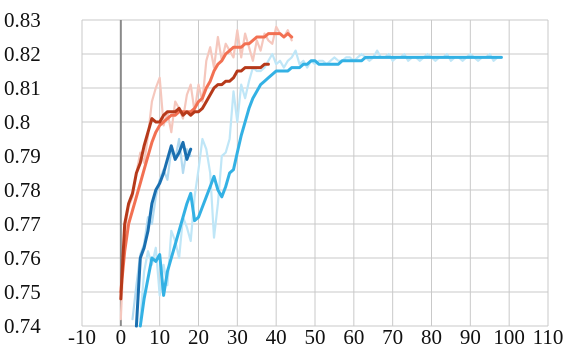 This screenshot has height=350, width=573. What do you see at coordinates (548, 337) in the screenshot?
I see `x-tick-label: 110` at bounding box center [548, 337].